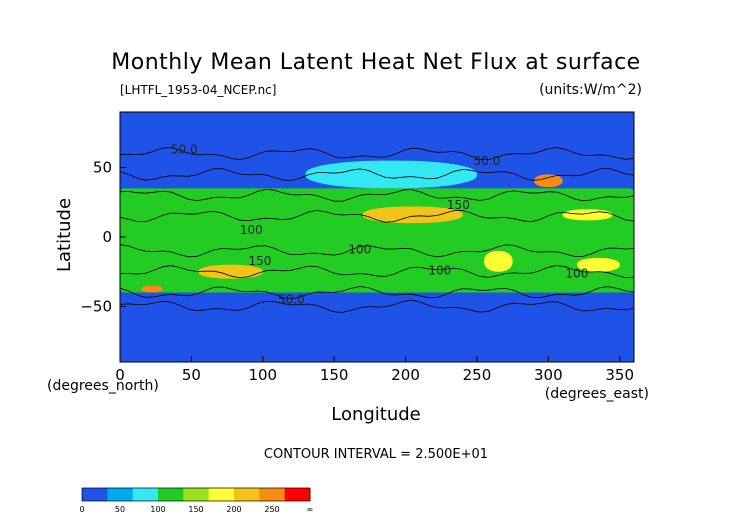 The width and height of the screenshot is (752, 532). I want to click on heatmap-region-north-atlantic-trade, so click(587, 215).